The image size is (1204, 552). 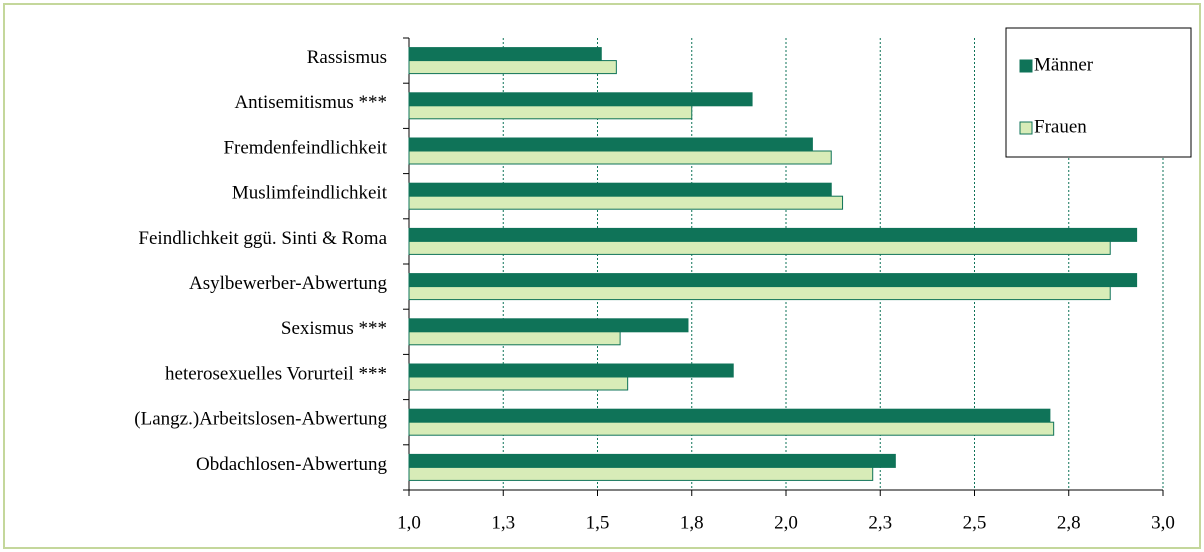 What do you see at coordinates (975, 522) in the screenshot?
I see `x-tick-label: 2,5` at bounding box center [975, 522].